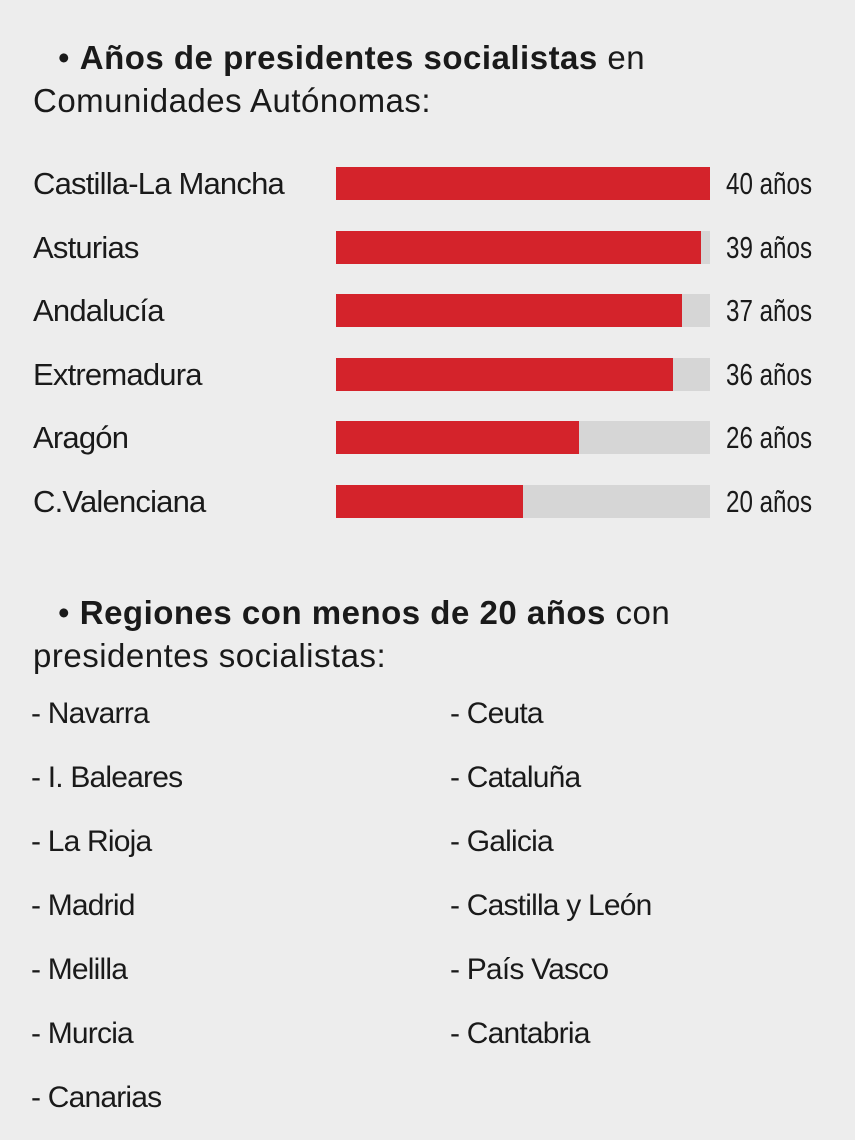 The height and width of the screenshot is (1140, 855). I want to click on bar-value-label: 40 años, so click(769, 183).